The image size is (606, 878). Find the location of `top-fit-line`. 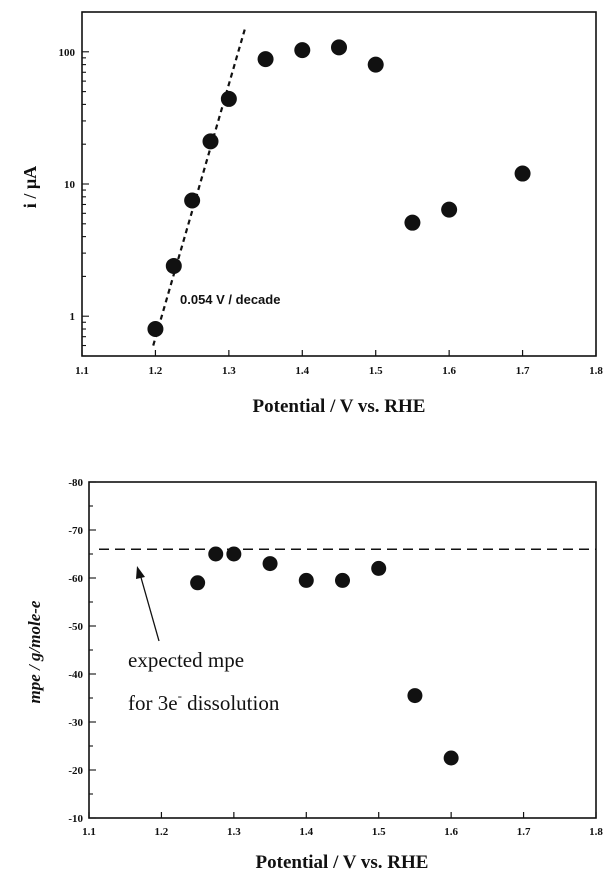

top-fit-line is located at coordinates (199, 187).